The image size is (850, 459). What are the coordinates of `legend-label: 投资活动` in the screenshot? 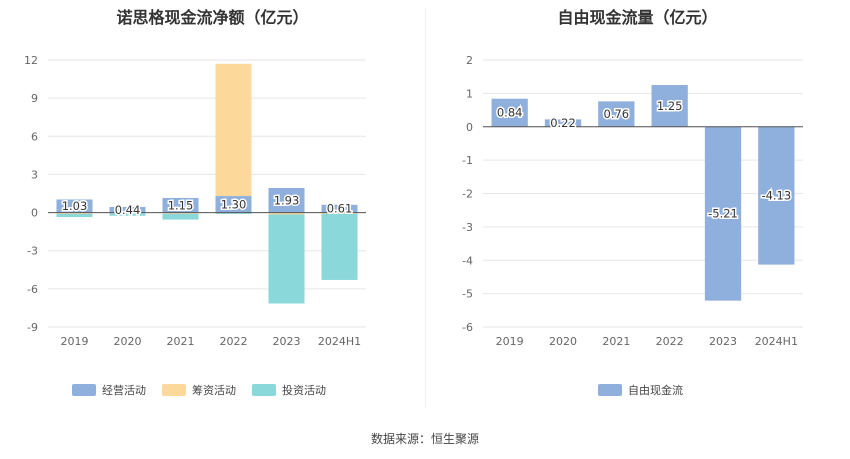 It's located at (304, 390).